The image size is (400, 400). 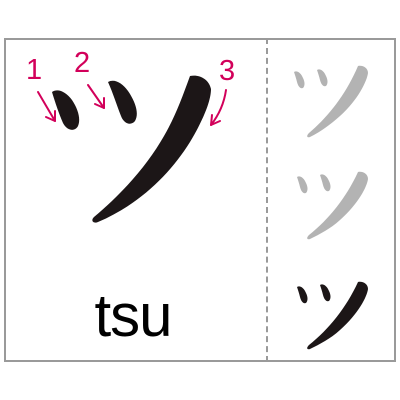 I want to click on romaji-label: tsu, so click(x=133, y=315).